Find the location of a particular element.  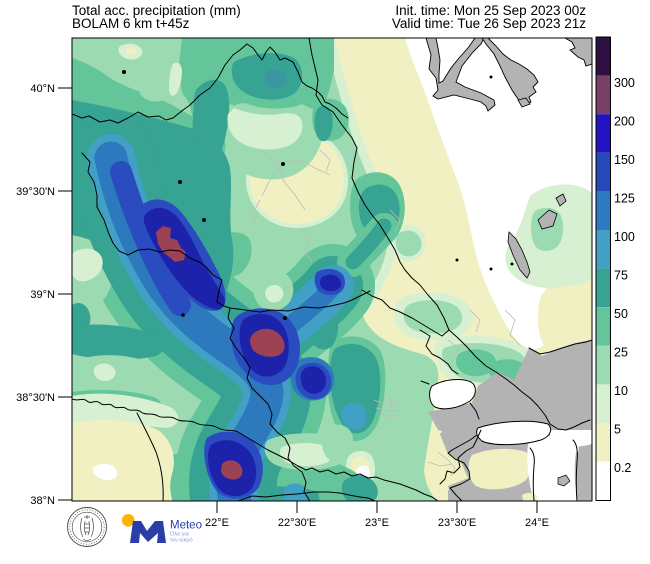

svg-text: 0.2 is located at coordinates (622, 468).